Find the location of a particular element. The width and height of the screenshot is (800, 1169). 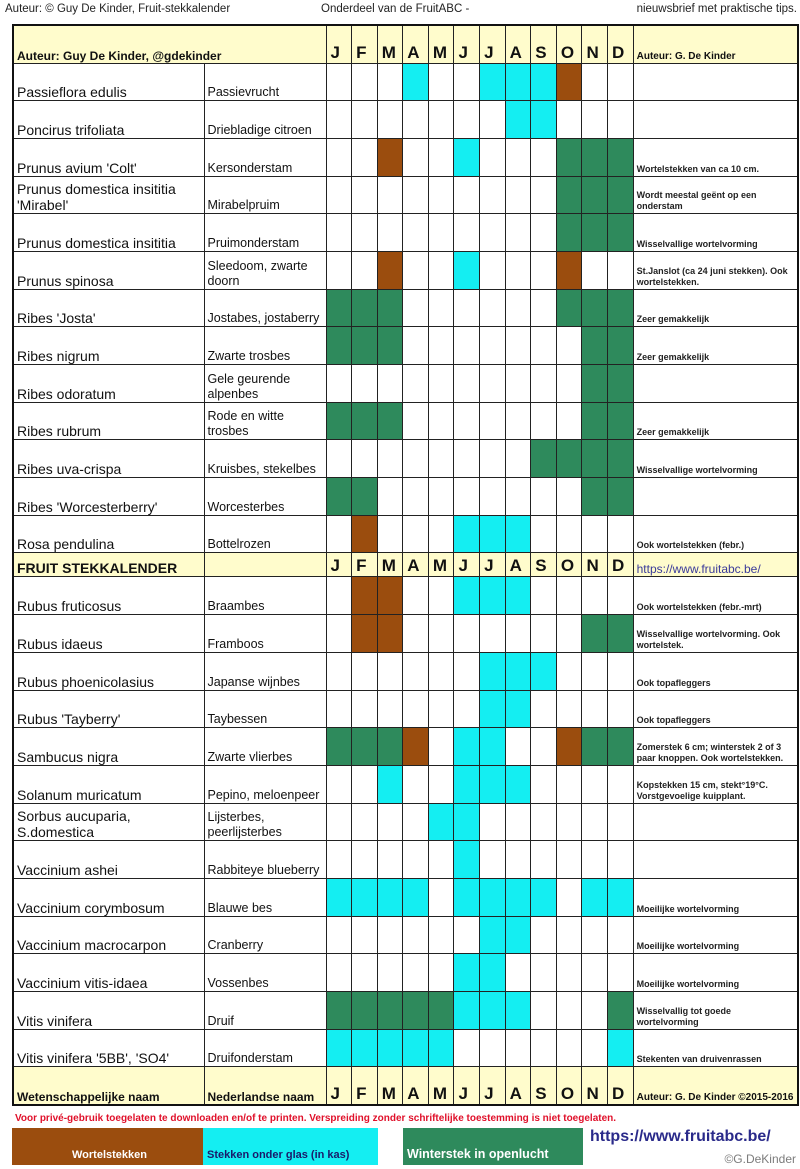

plant-row: Ribes 'Worcesterberry' Worcesterbes is located at coordinates (405, 496).